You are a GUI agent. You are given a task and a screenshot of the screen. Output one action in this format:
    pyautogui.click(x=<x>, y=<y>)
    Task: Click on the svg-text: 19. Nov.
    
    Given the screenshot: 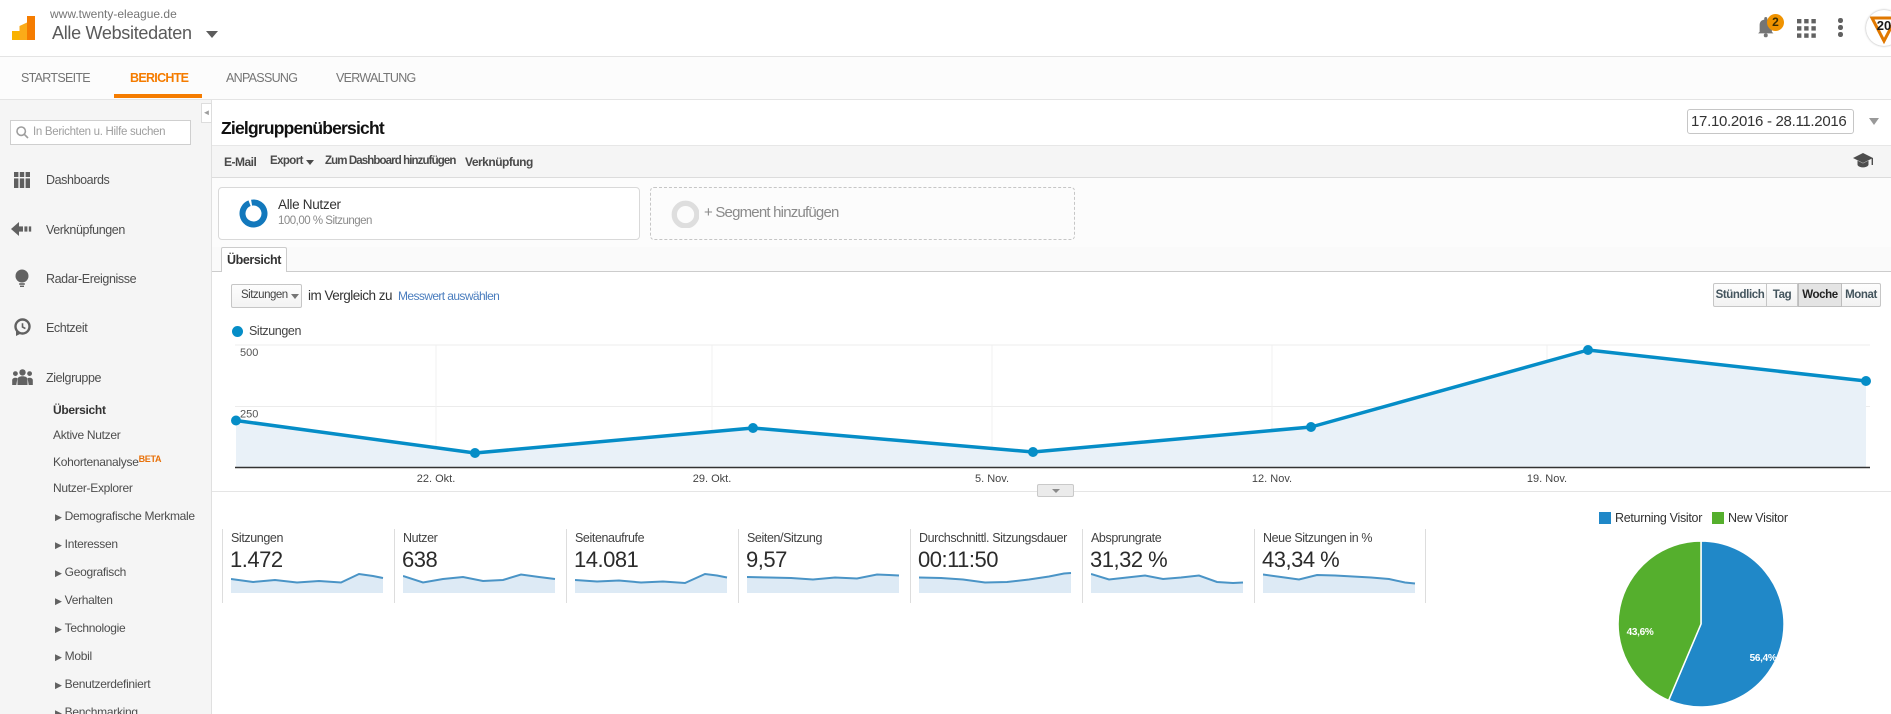 What is the action you would take?
    pyautogui.click(x=1547, y=479)
    